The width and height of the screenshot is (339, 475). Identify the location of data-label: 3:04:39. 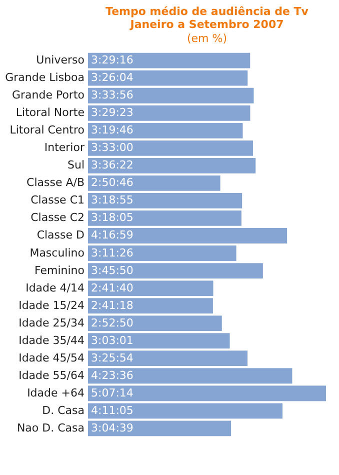
(112, 427).